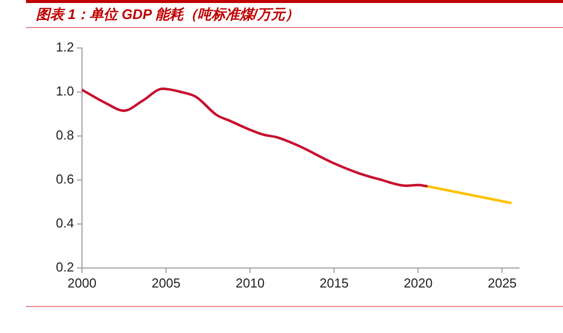 The image size is (563, 333). Describe the element at coordinates (65, 267) in the screenshot. I see `y-tick-label: 0.2` at that location.